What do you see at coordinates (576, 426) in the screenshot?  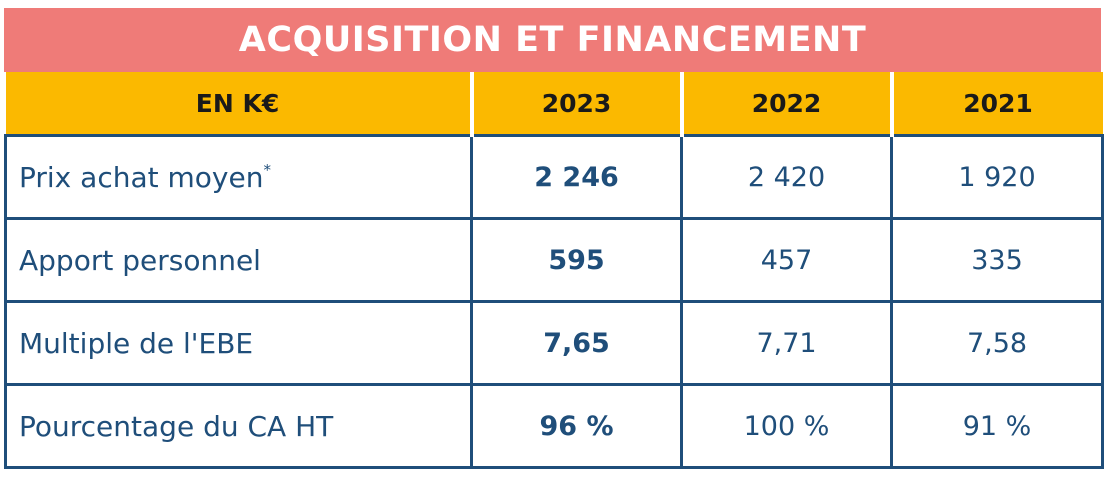 I see `cell-2023: 96 %` at bounding box center [576, 426].